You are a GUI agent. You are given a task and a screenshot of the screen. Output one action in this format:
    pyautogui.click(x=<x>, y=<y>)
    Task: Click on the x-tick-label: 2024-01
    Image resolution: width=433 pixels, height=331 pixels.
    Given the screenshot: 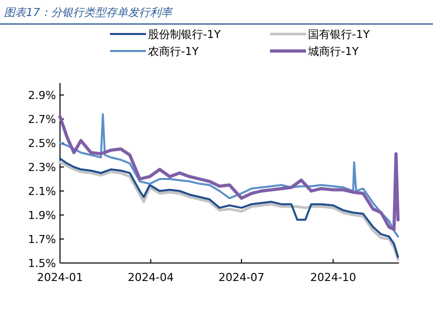 What is the action you would take?
    pyautogui.click(x=60, y=277)
    